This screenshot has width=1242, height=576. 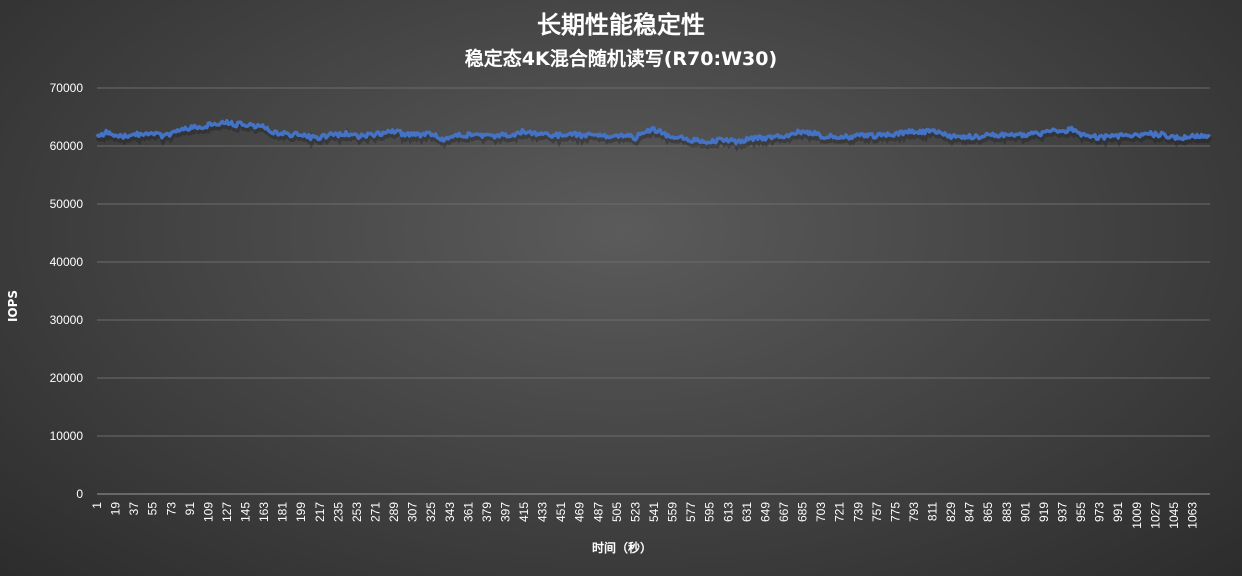 What do you see at coordinates (784, 512) in the screenshot?
I see `x-tick-label: 667` at bounding box center [784, 512].